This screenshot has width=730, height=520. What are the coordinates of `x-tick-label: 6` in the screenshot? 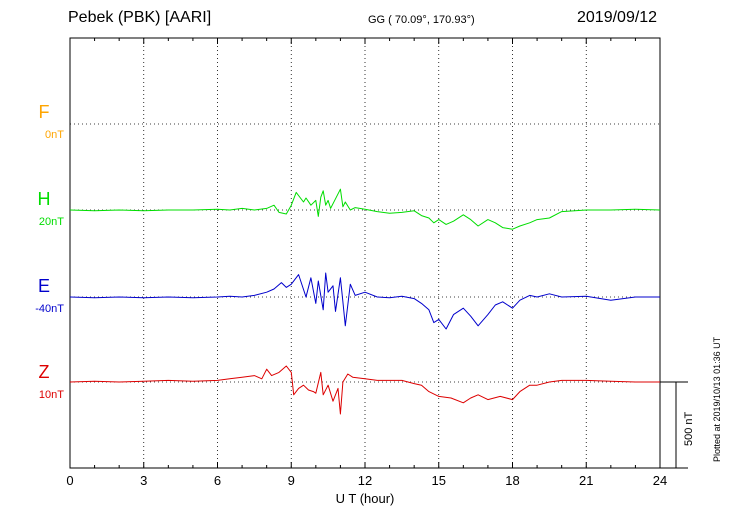 It's located at (217, 480).